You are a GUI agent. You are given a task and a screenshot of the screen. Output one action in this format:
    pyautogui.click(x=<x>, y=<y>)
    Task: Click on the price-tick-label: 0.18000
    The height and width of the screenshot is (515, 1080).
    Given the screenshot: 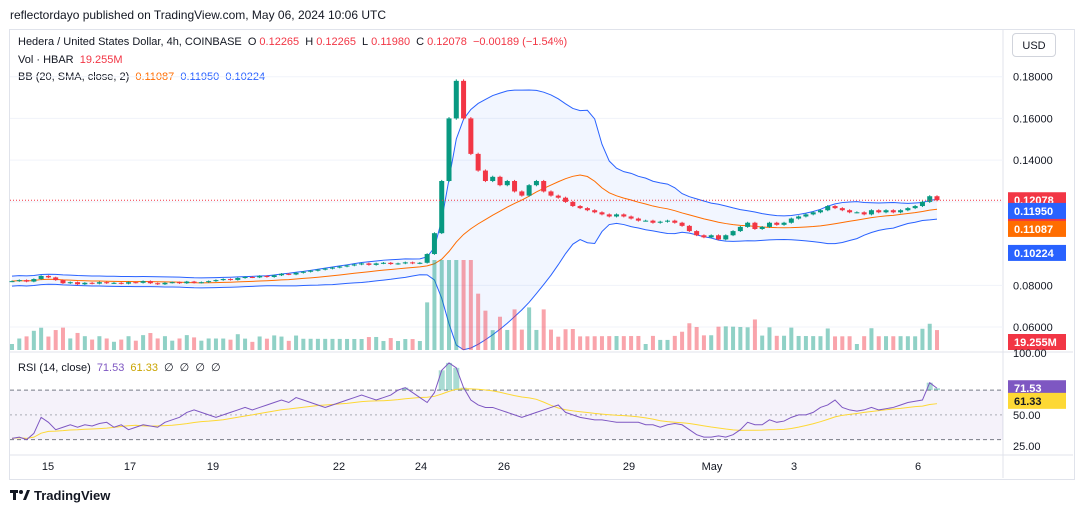 What is the action you would take?
    pyautogui.click(x=1033, y=78)
    